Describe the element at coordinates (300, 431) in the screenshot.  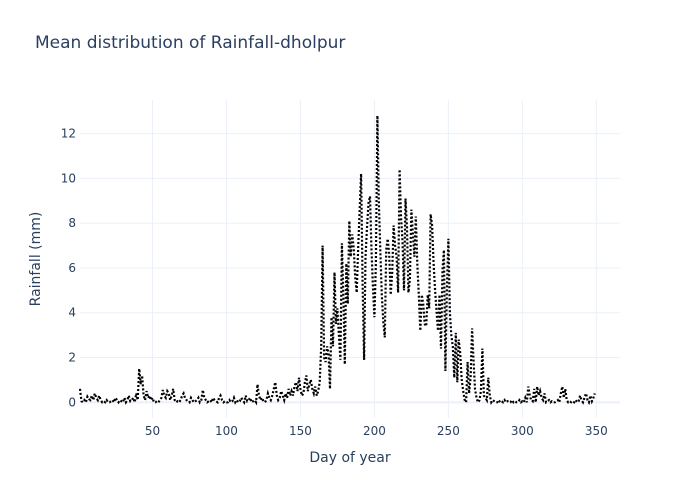
I see `x-tick-label: 150` at that location.